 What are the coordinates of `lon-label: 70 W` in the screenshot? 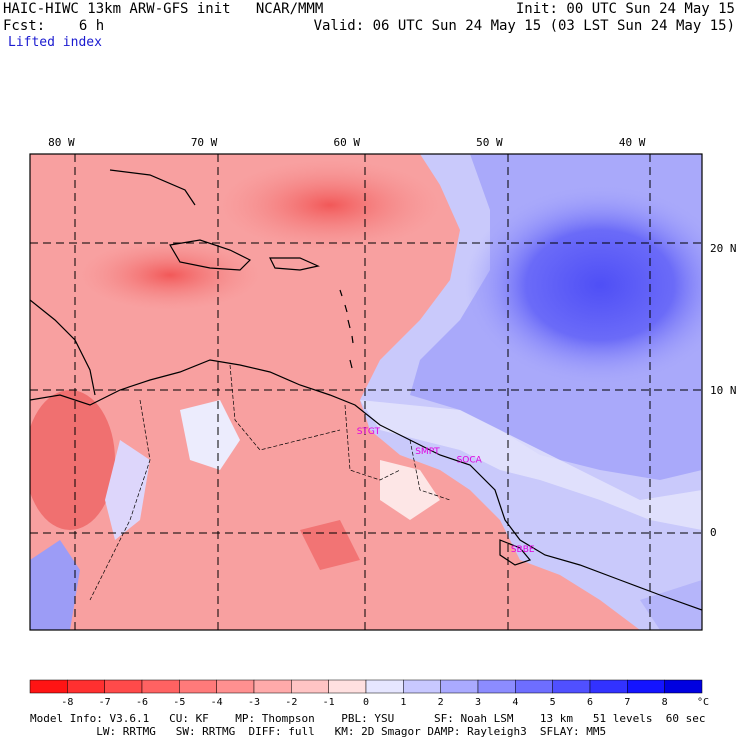 It's located at (204, 142).